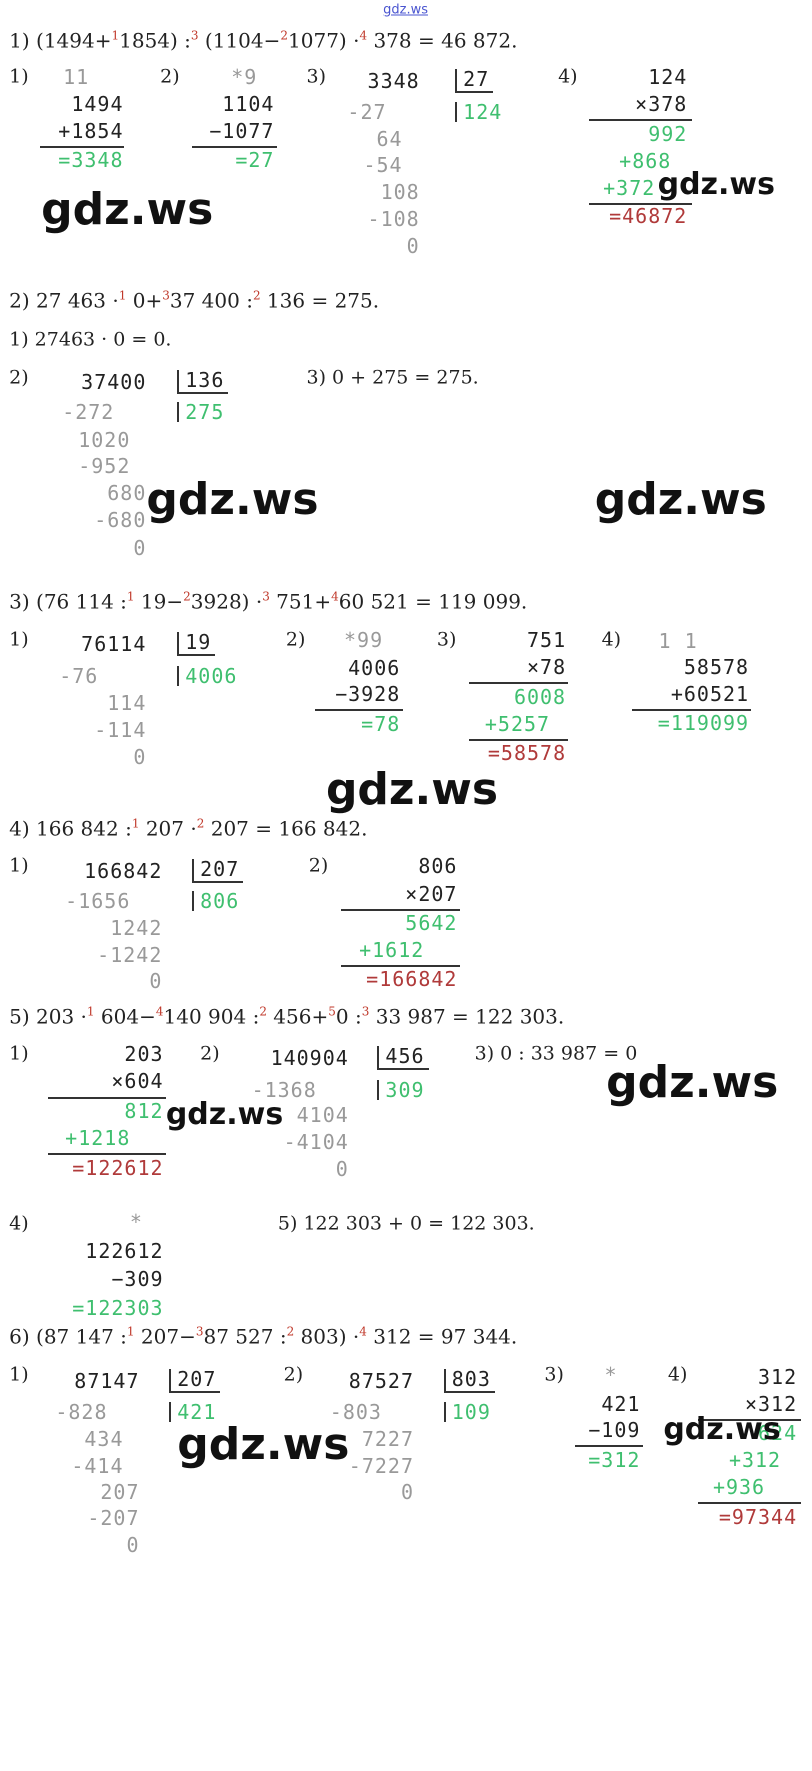  I want to click on working: -54, so click(383, 165).